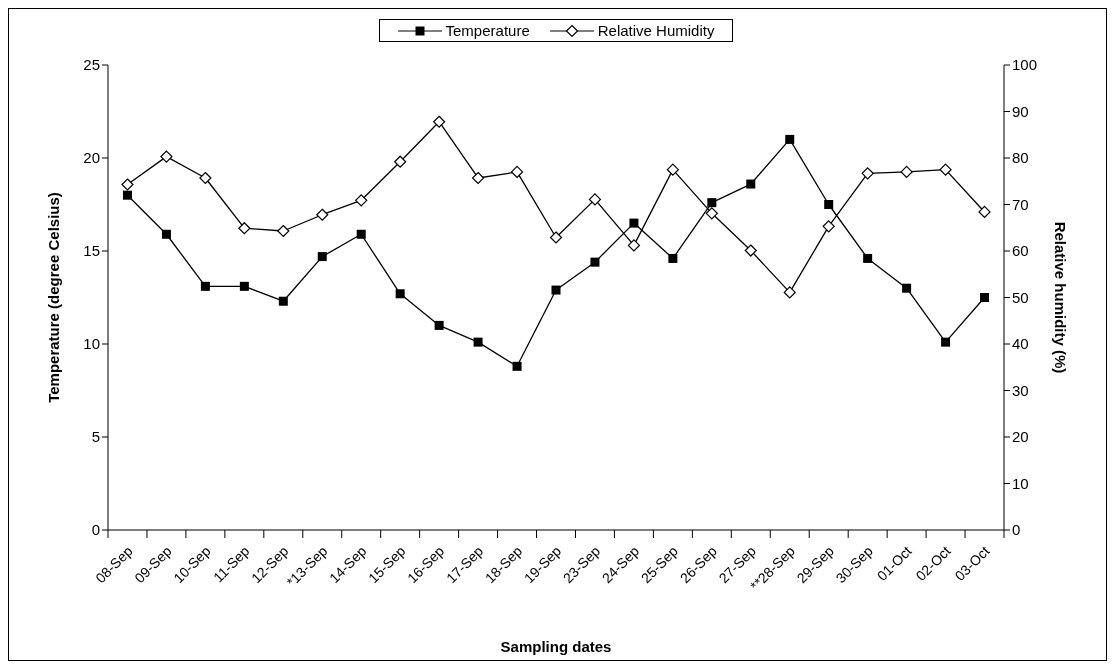  I want to click on x-axis-title: Sampling dates, so click(556, 646).